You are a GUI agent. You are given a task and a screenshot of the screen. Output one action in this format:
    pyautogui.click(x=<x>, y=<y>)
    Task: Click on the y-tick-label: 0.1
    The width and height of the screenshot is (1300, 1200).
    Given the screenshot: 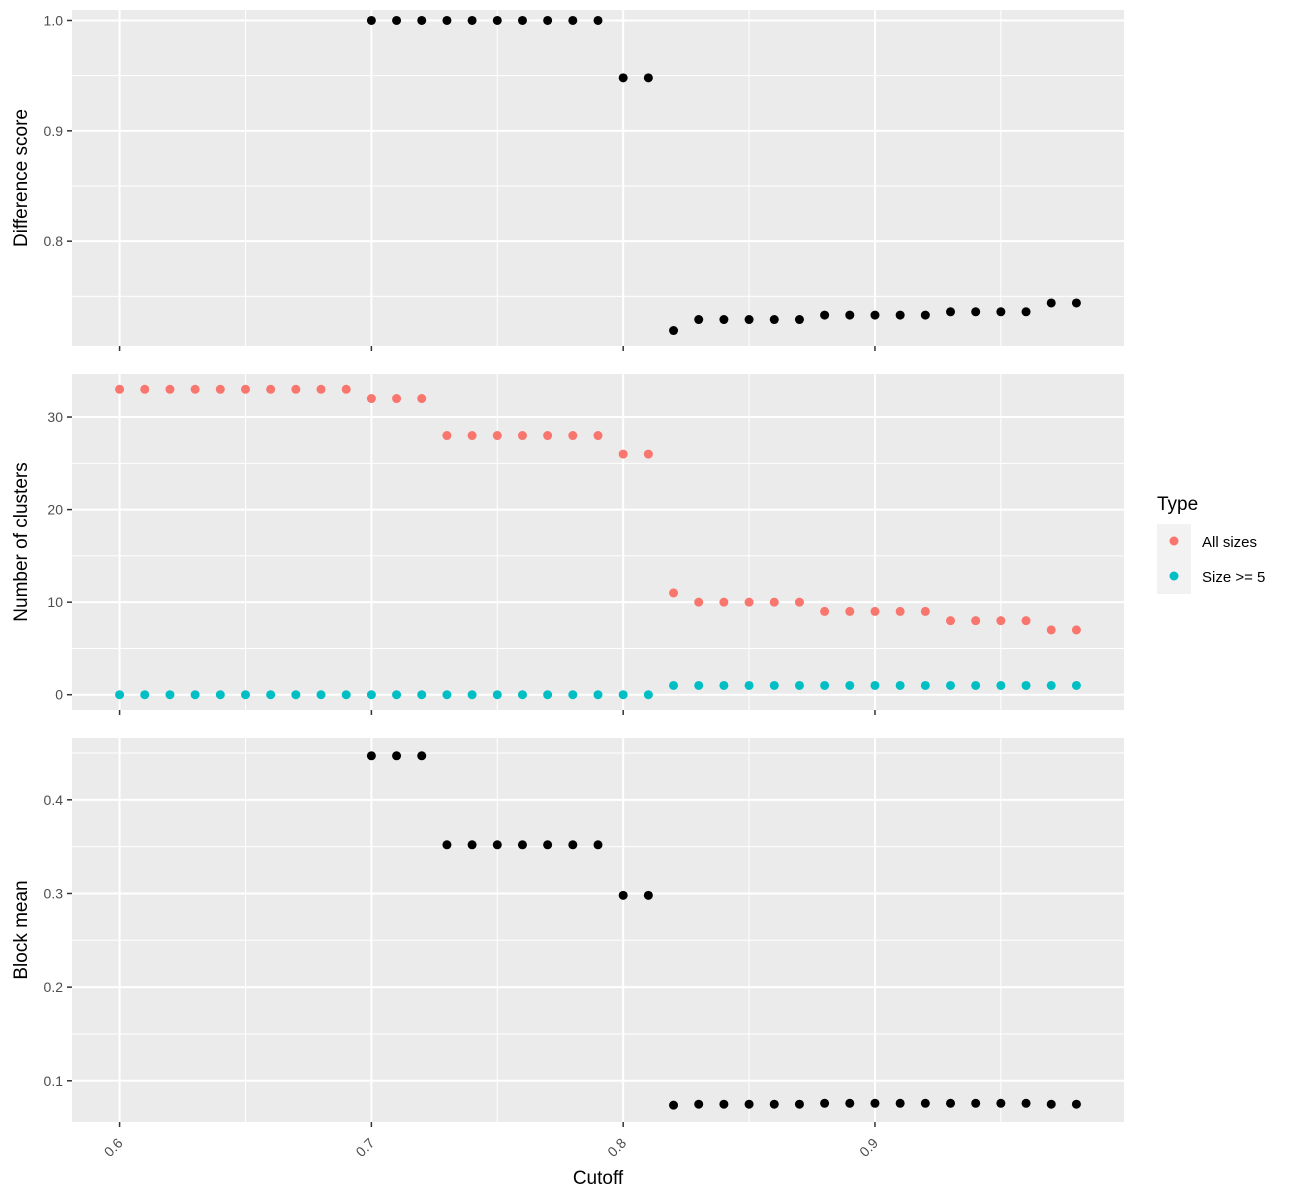 What is the action you would take?
    pyautogui.click(x=54, y=1081)
    